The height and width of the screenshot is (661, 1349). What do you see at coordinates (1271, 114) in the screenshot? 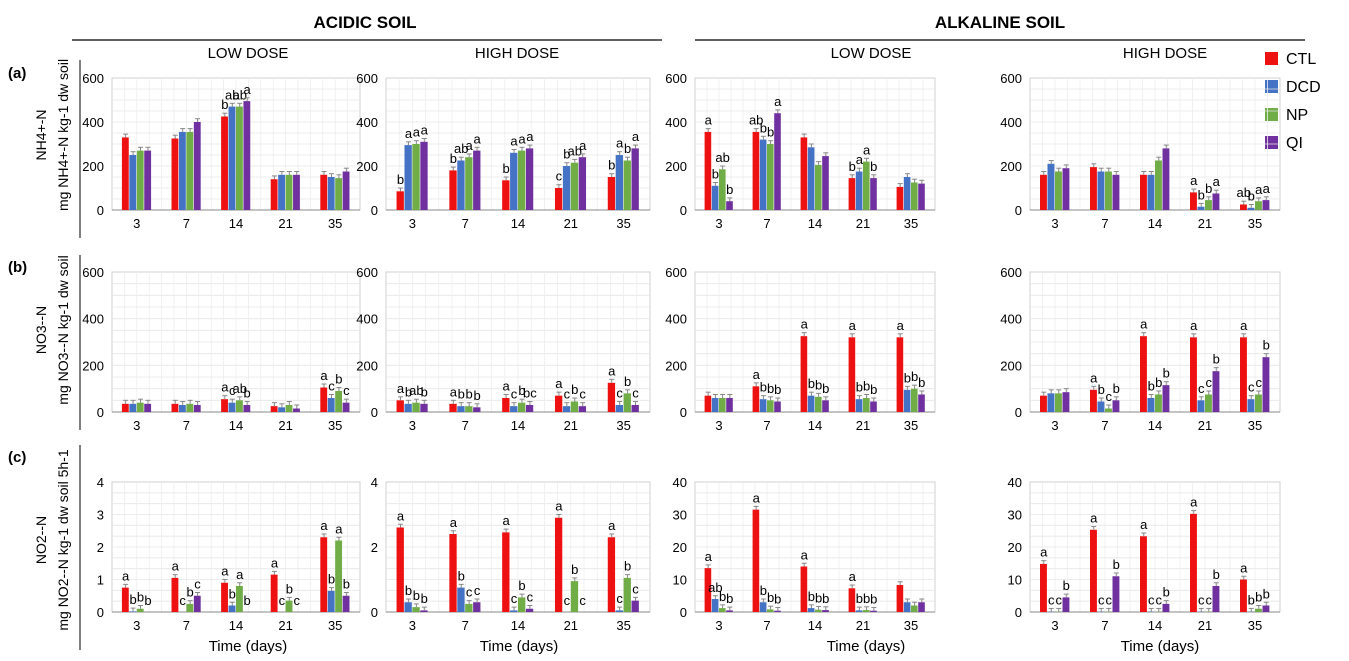
I see `legend-swatch-np` at bounding box center [1271, 114].